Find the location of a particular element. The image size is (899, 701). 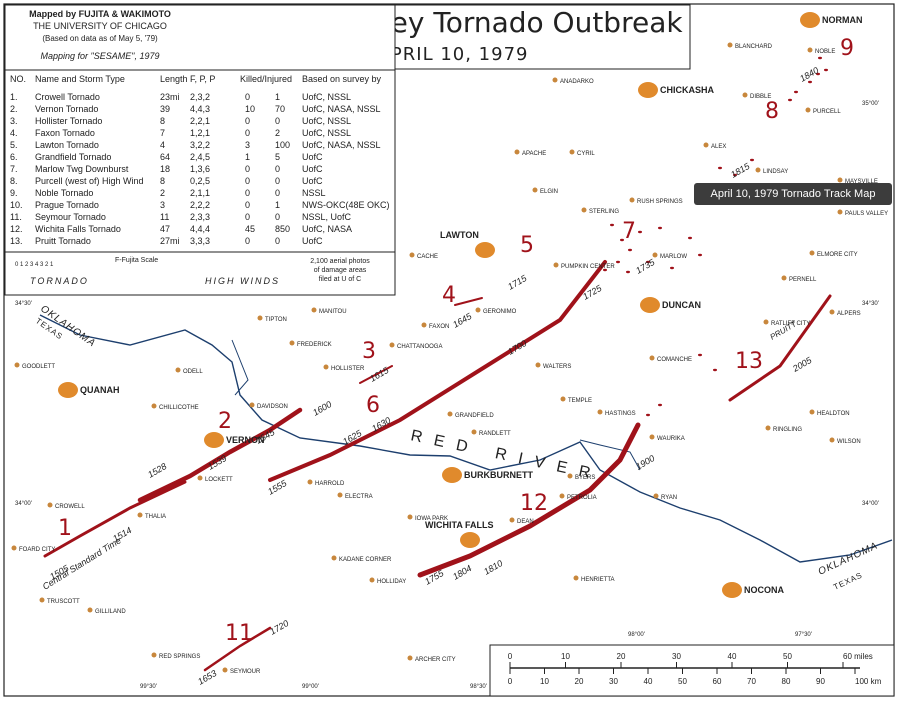

table-cell: Hollister Tornado is located at coordinates (68, 121).